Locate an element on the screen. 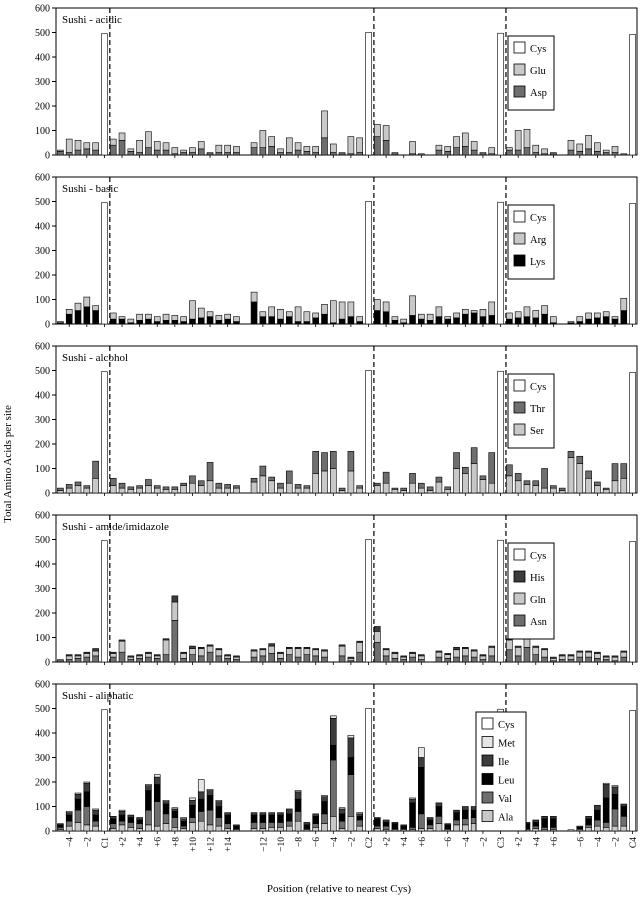  bar-his-+5 is located at coordinates (148, 652).